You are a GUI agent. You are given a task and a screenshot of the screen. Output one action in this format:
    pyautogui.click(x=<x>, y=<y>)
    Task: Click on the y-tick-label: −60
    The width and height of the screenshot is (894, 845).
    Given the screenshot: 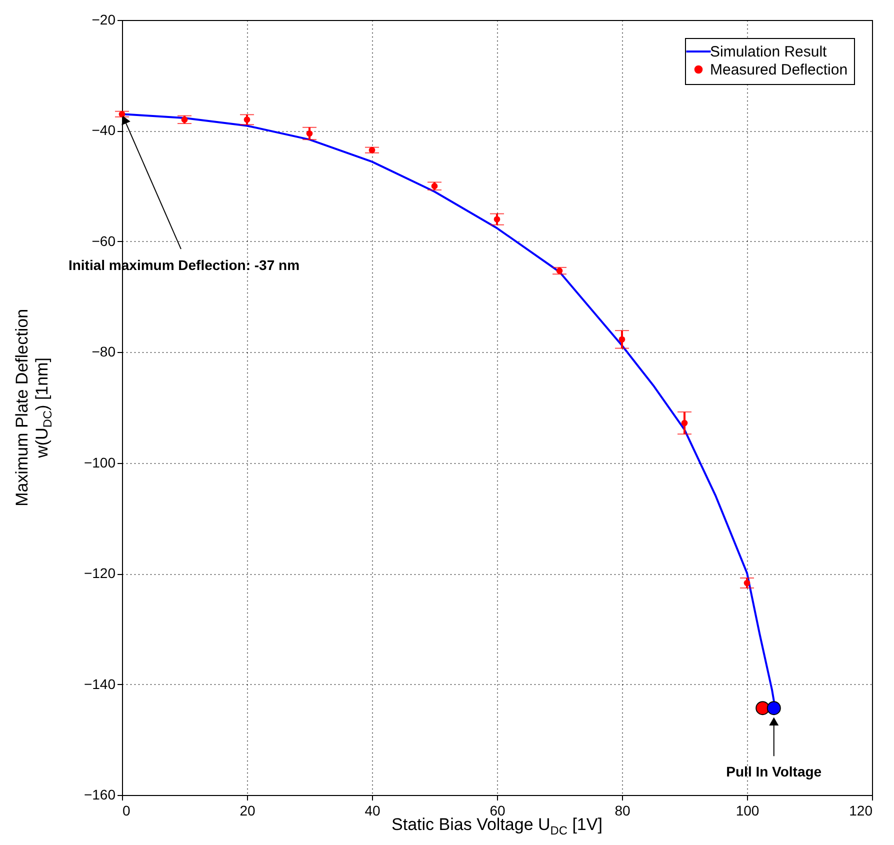 What is the action you would take?
    pyautogui.click(x=104, y=240)
    